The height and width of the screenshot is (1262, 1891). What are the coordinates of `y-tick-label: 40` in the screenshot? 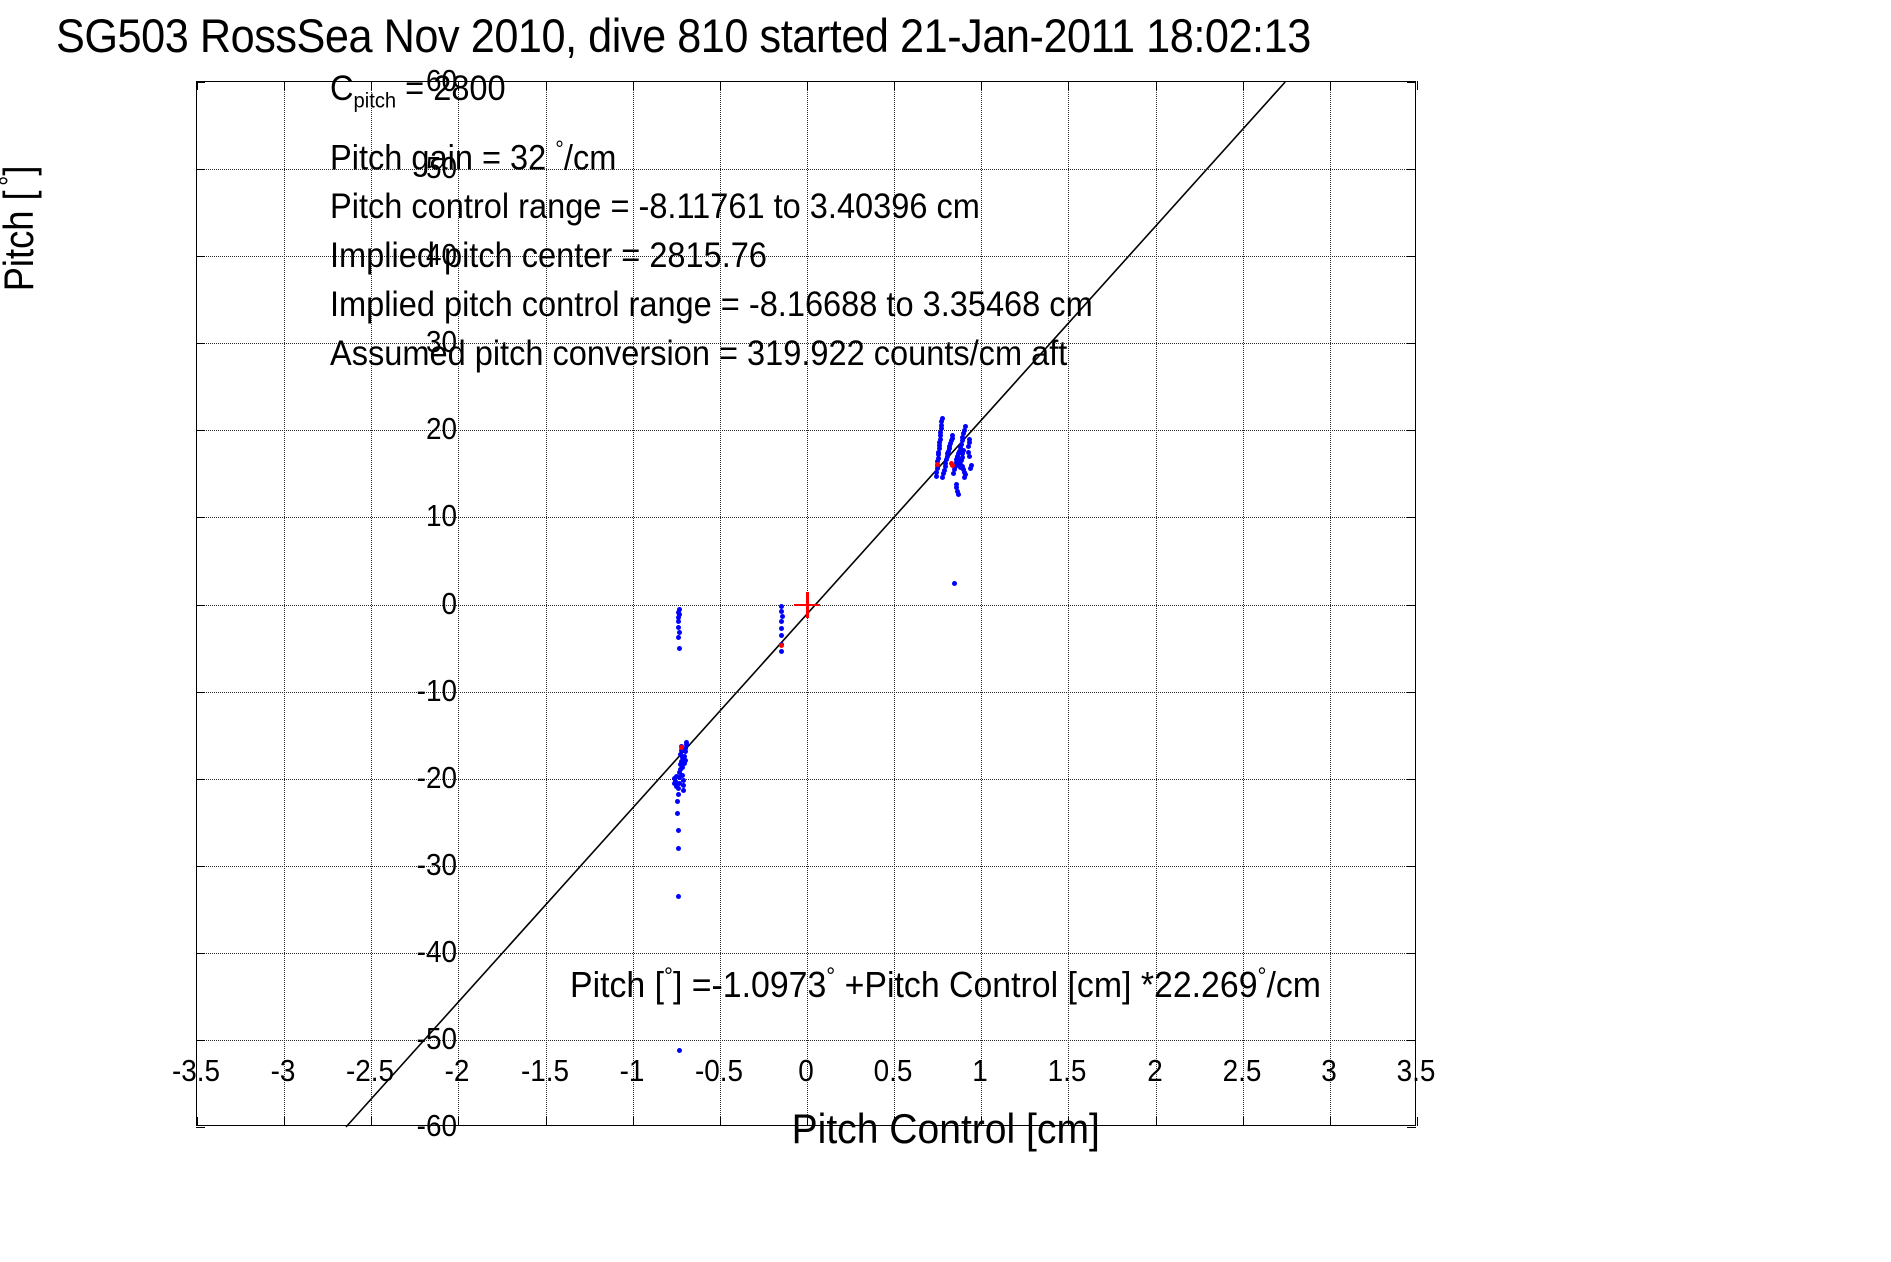 It's located at (441, 255).